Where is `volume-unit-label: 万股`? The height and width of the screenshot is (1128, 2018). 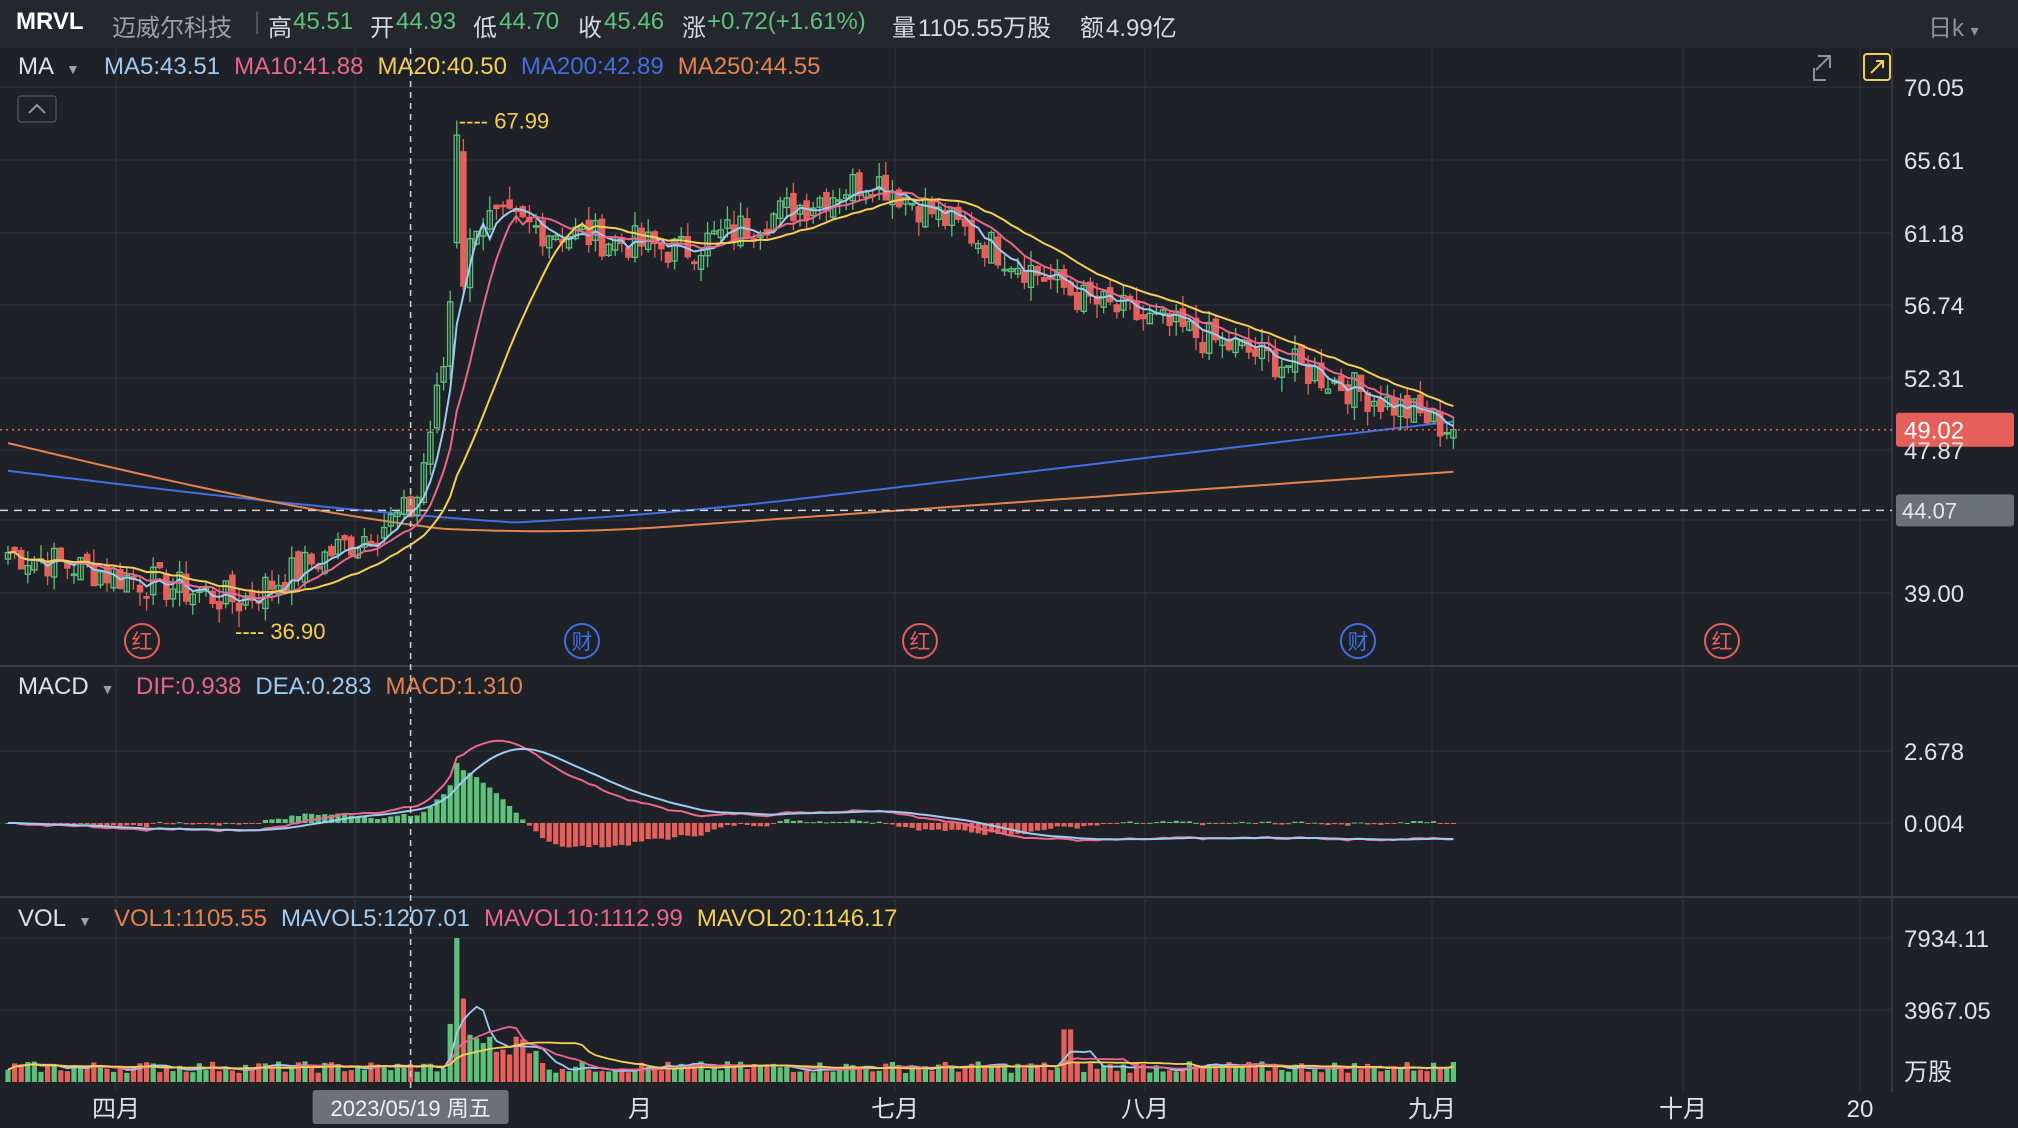
volume-unit-label: 万股 is located at coordinates (1928, 1072).